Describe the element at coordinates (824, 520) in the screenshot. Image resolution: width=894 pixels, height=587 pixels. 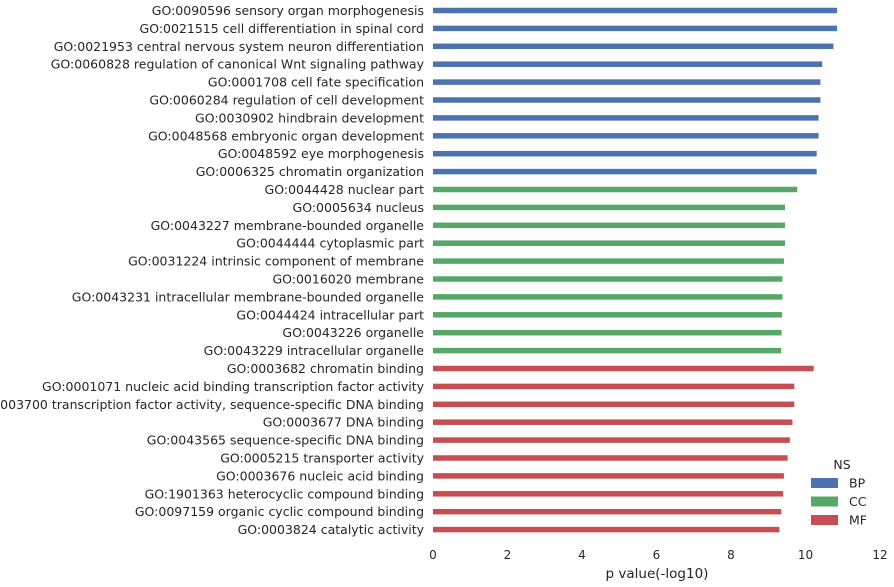
I see `legend-swatch-mf` at that location.